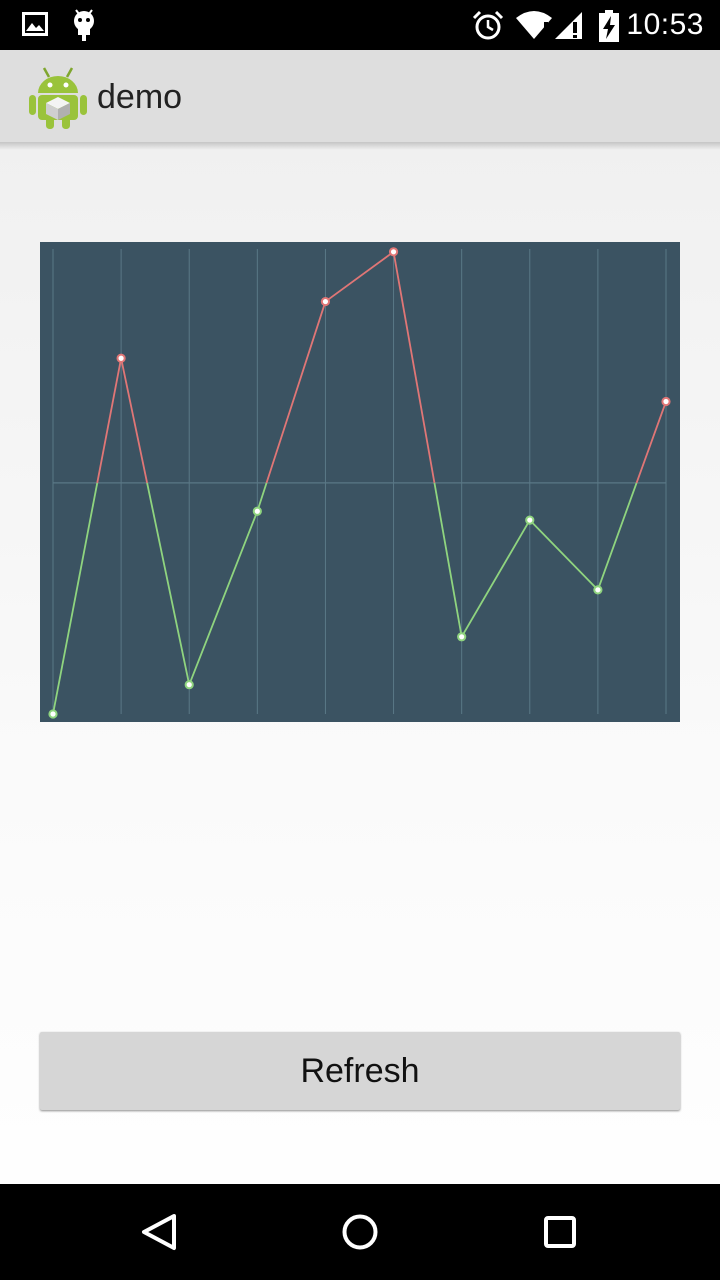  What do you see at coordinates (360, 96) in the screenshot?
I see `action-bar: demo` at bounding box center [360, 96].